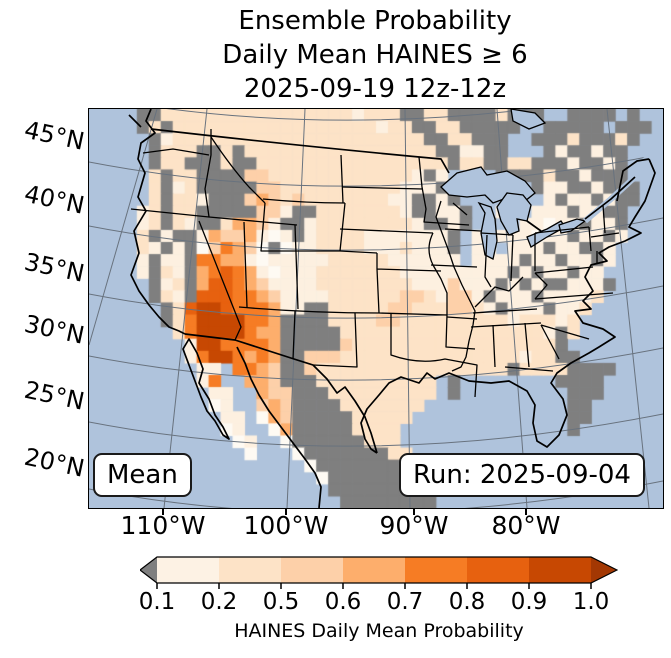  I want to click on lon-label: 80°W, so click(526, 525).